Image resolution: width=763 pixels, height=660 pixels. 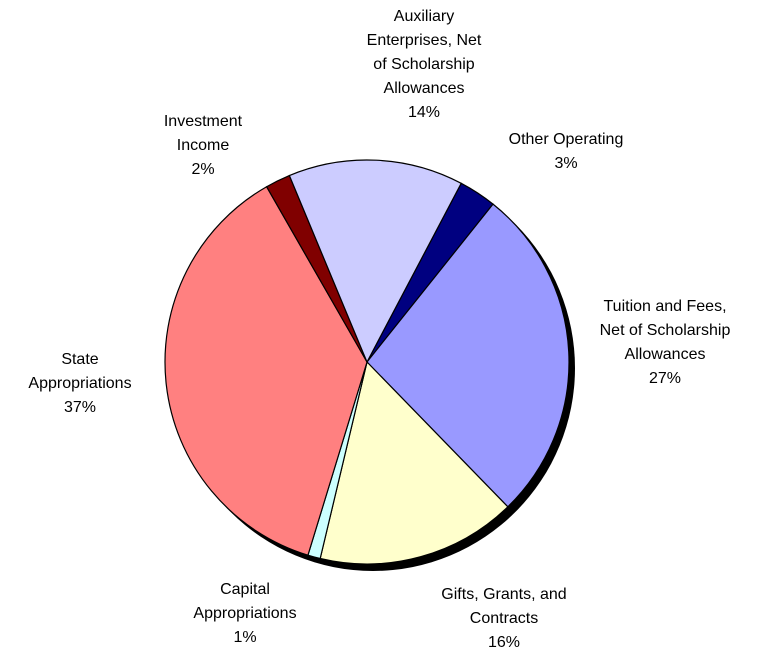 What do you see at coordinates (80, 407) in the screenshot?
I see `value-label: 37%` at bounding box center [80, 407].